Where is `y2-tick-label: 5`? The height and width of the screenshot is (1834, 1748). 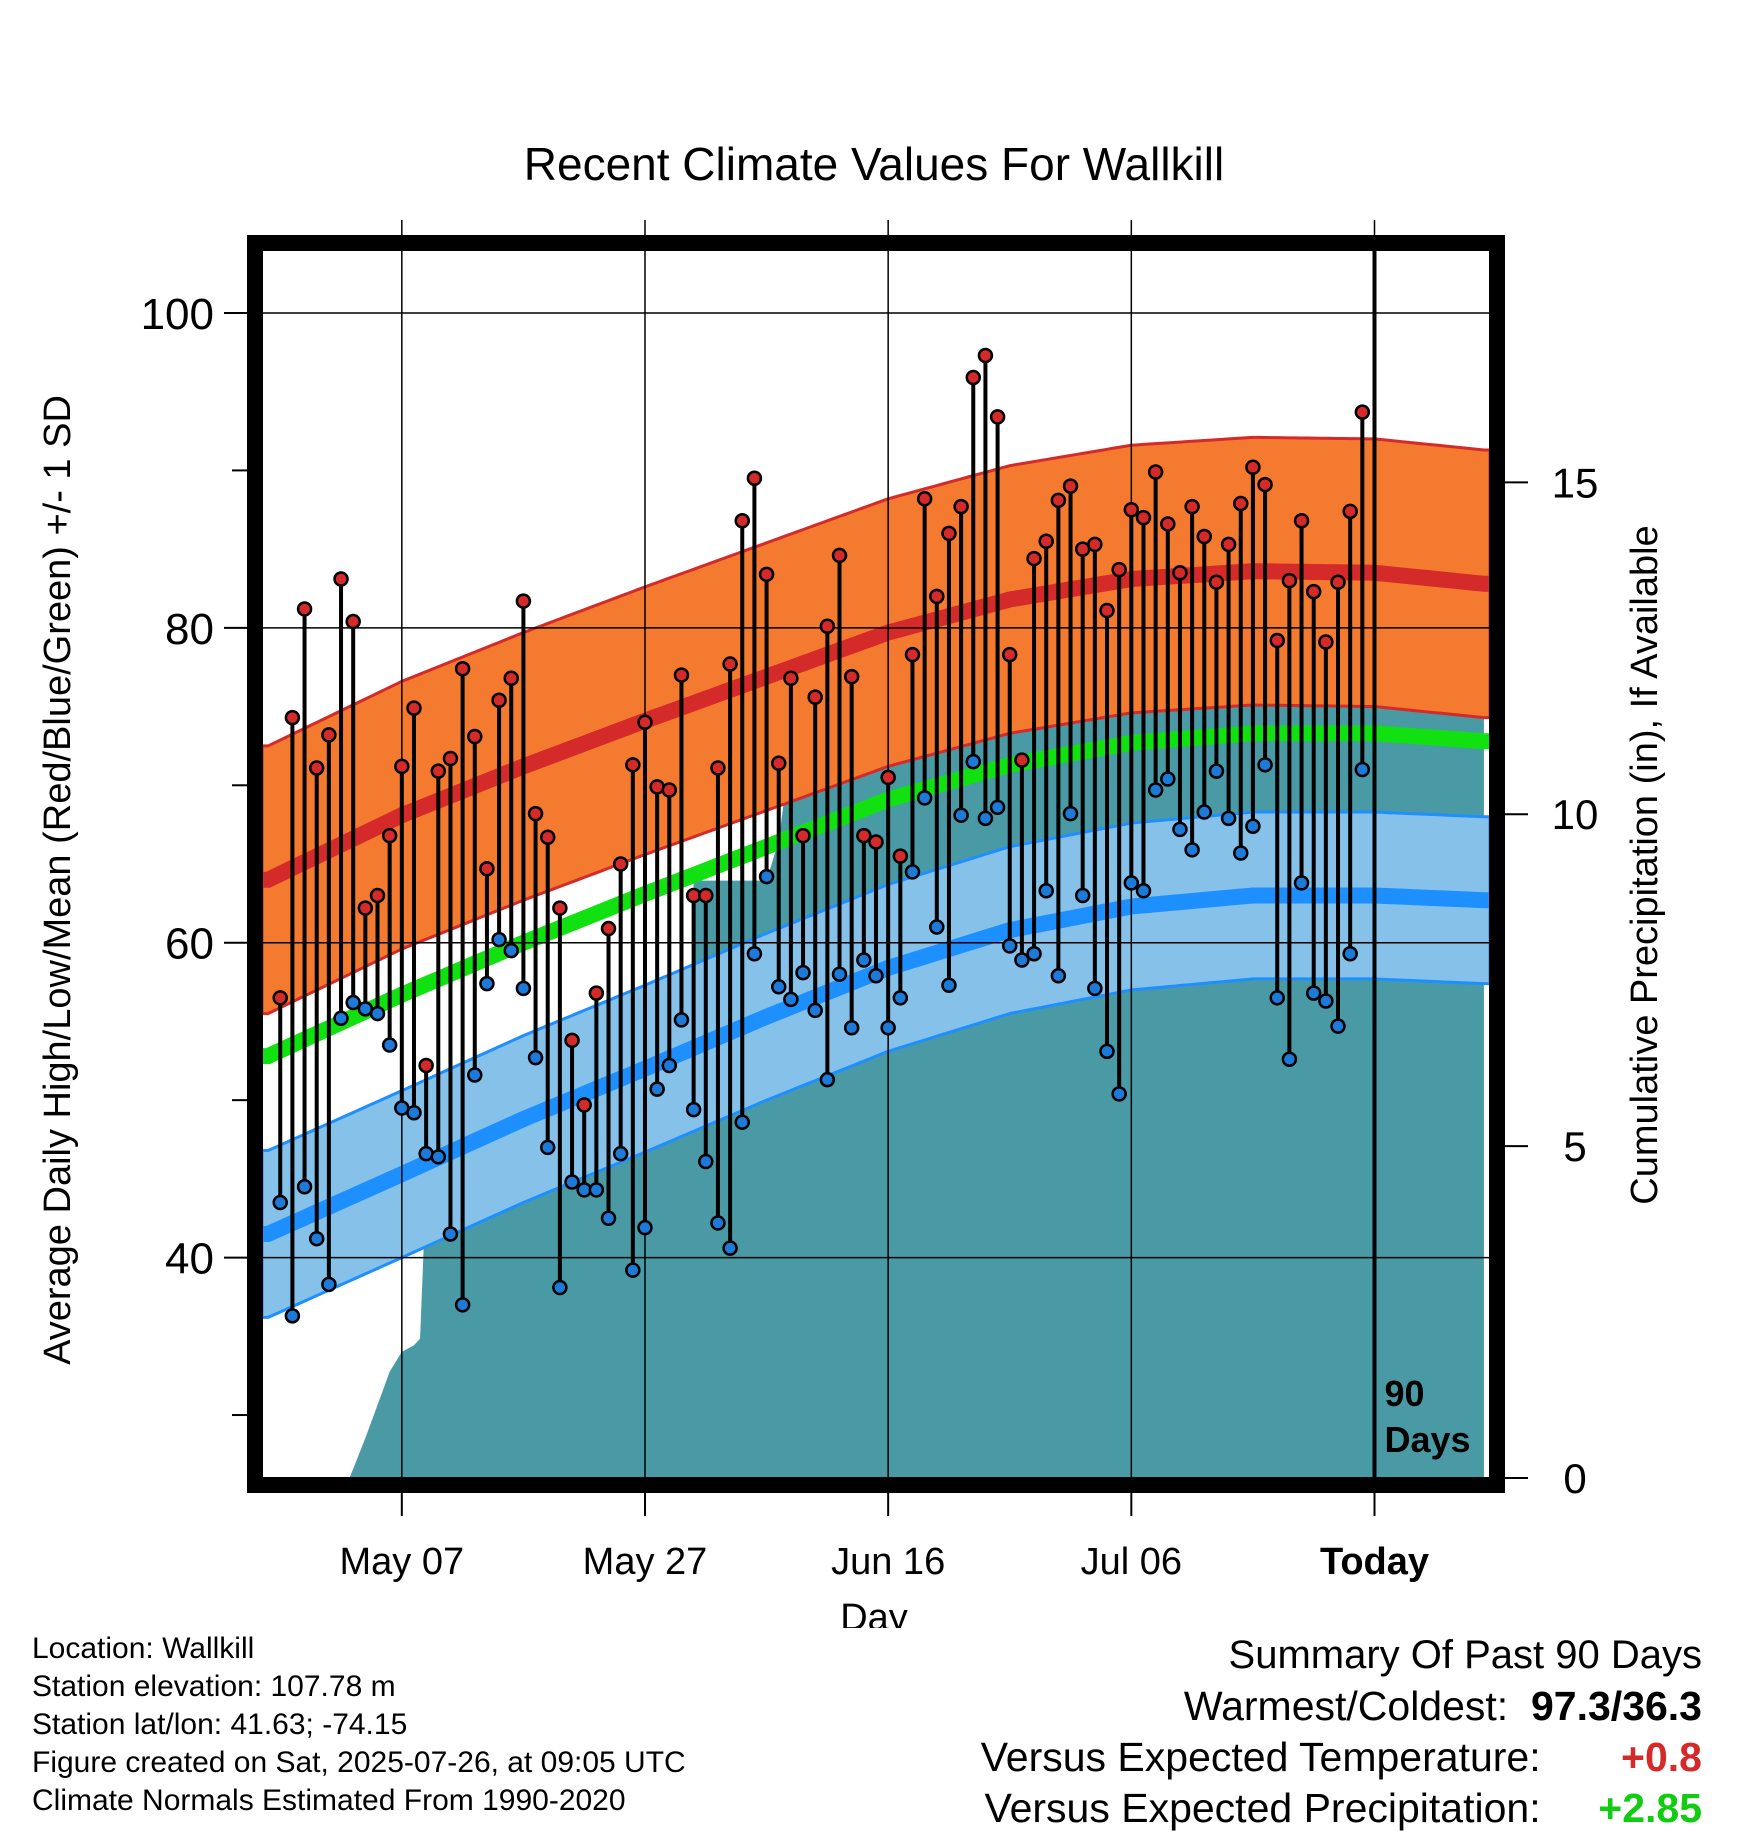 y2-tick-label: 5 is located at coordinates (1574, 1146).